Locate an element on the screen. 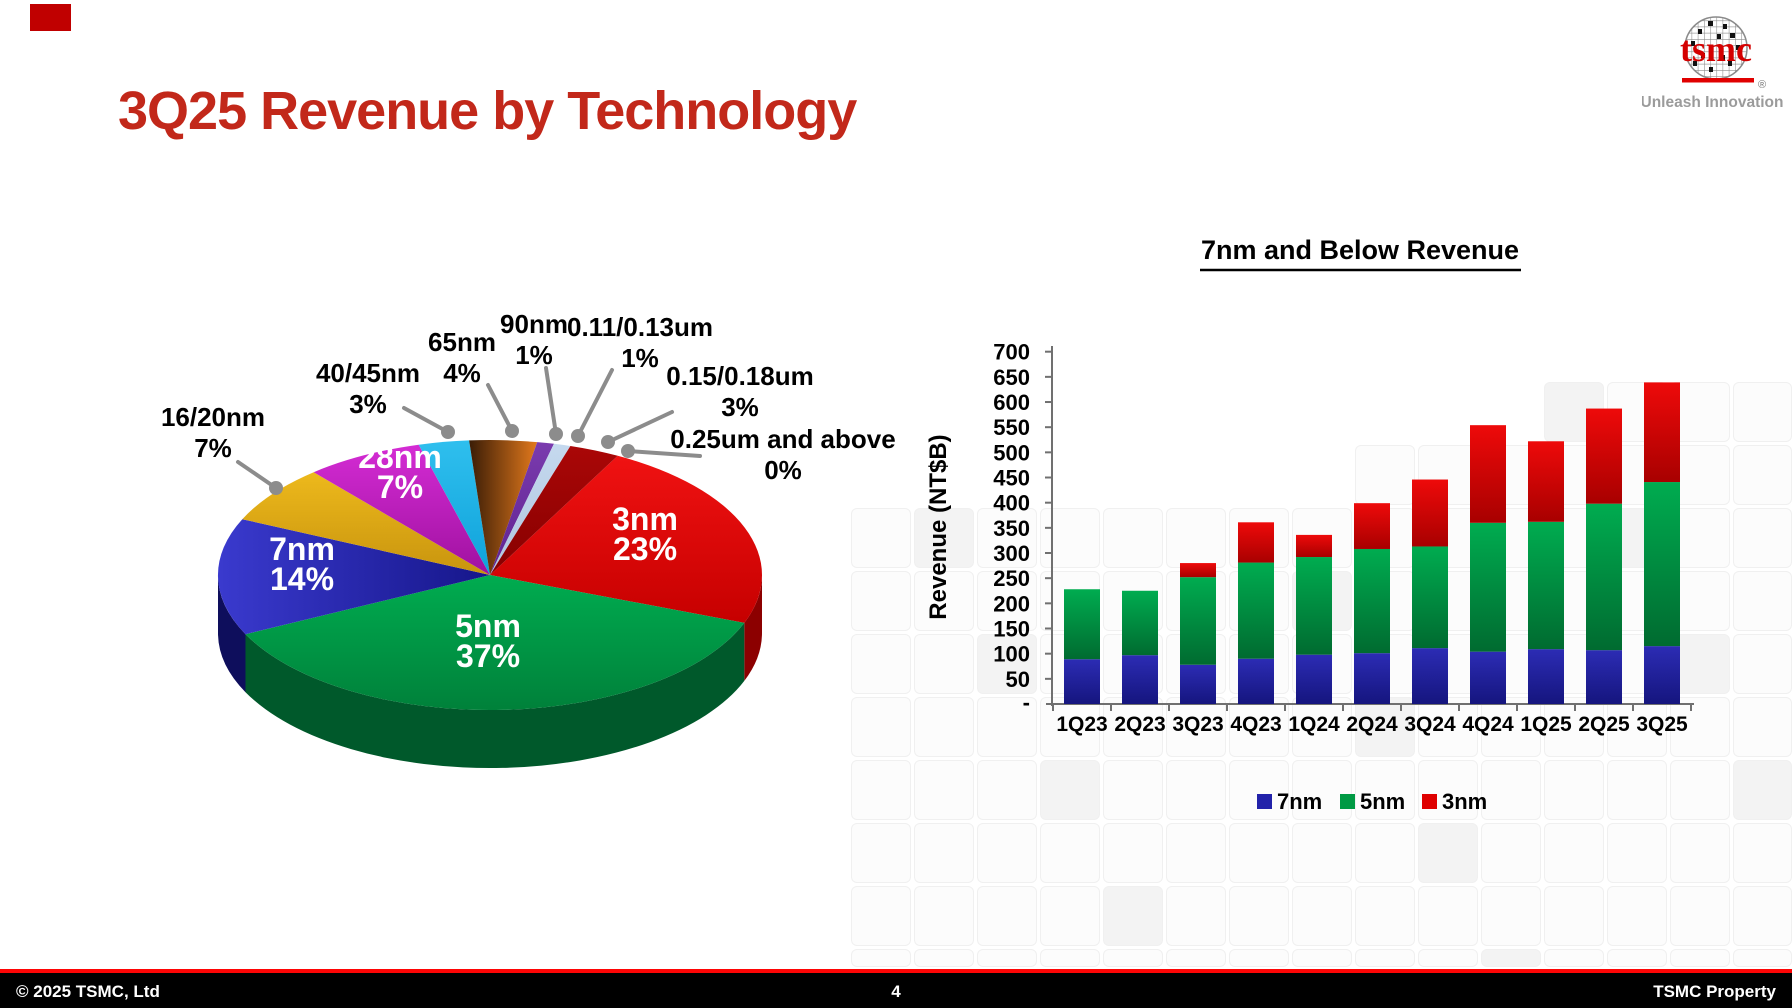 The image size is (1792, 1008). y-tick-label: 250 is located at coordinates (1011, 578).